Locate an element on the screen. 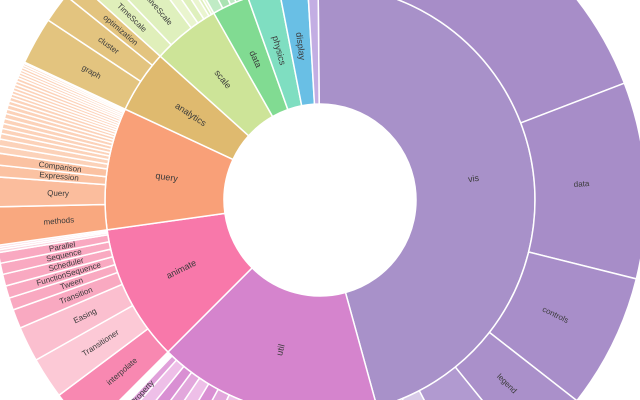 The height and width of the screenshot is (400, 640). slice-stringutil: StringUtil is located at coordinates (54, 157).